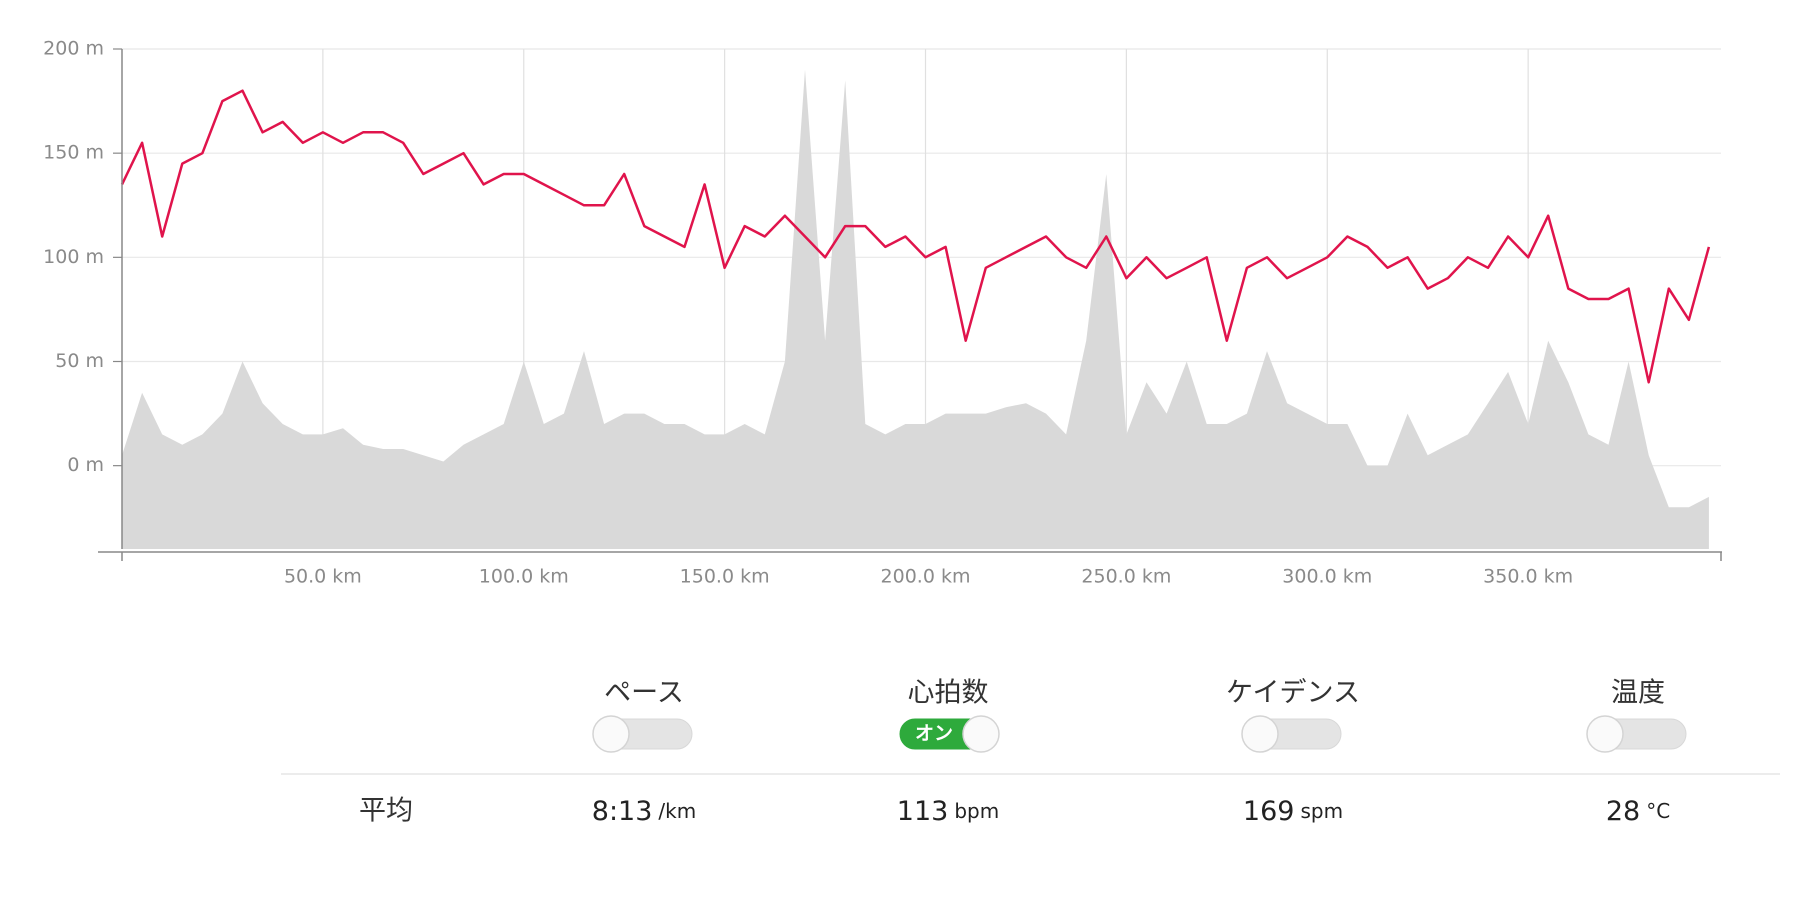  Describe the element at coordinates (386, 811) in the screenshot. I see `summary-label: 平均` at that location.